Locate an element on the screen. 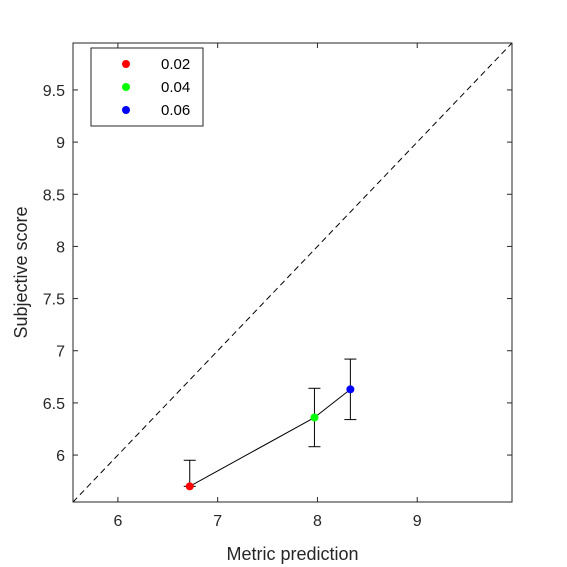 This screenshot has height=567, width=567. y-tick-label: 6.5 is located at coordinates (54, 404).